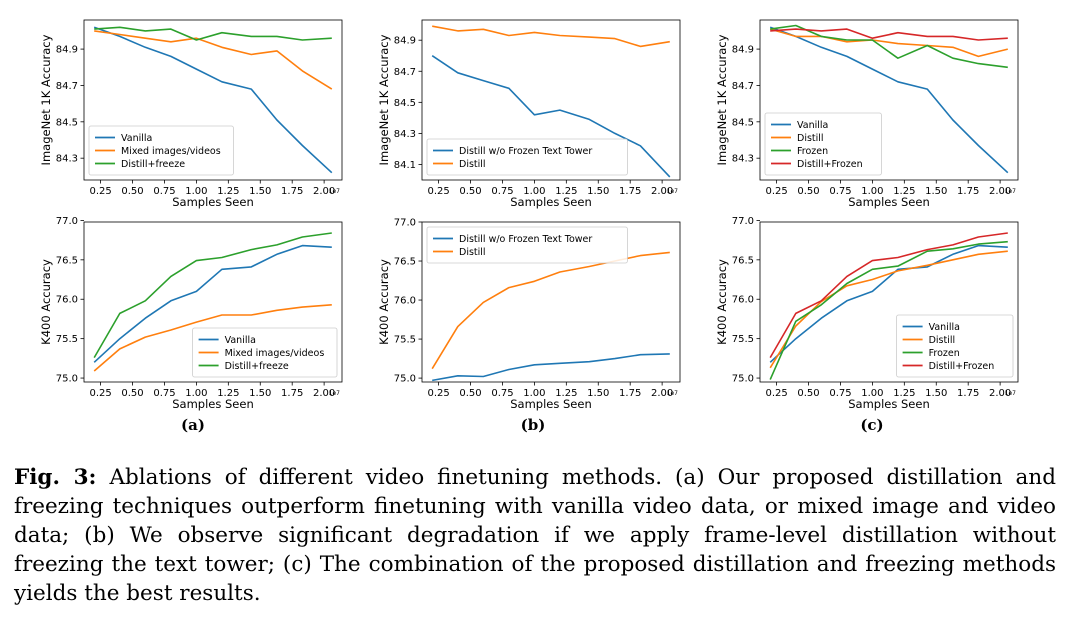  I want to click on legend-label: Distill+Frozen, so click(830, 164).